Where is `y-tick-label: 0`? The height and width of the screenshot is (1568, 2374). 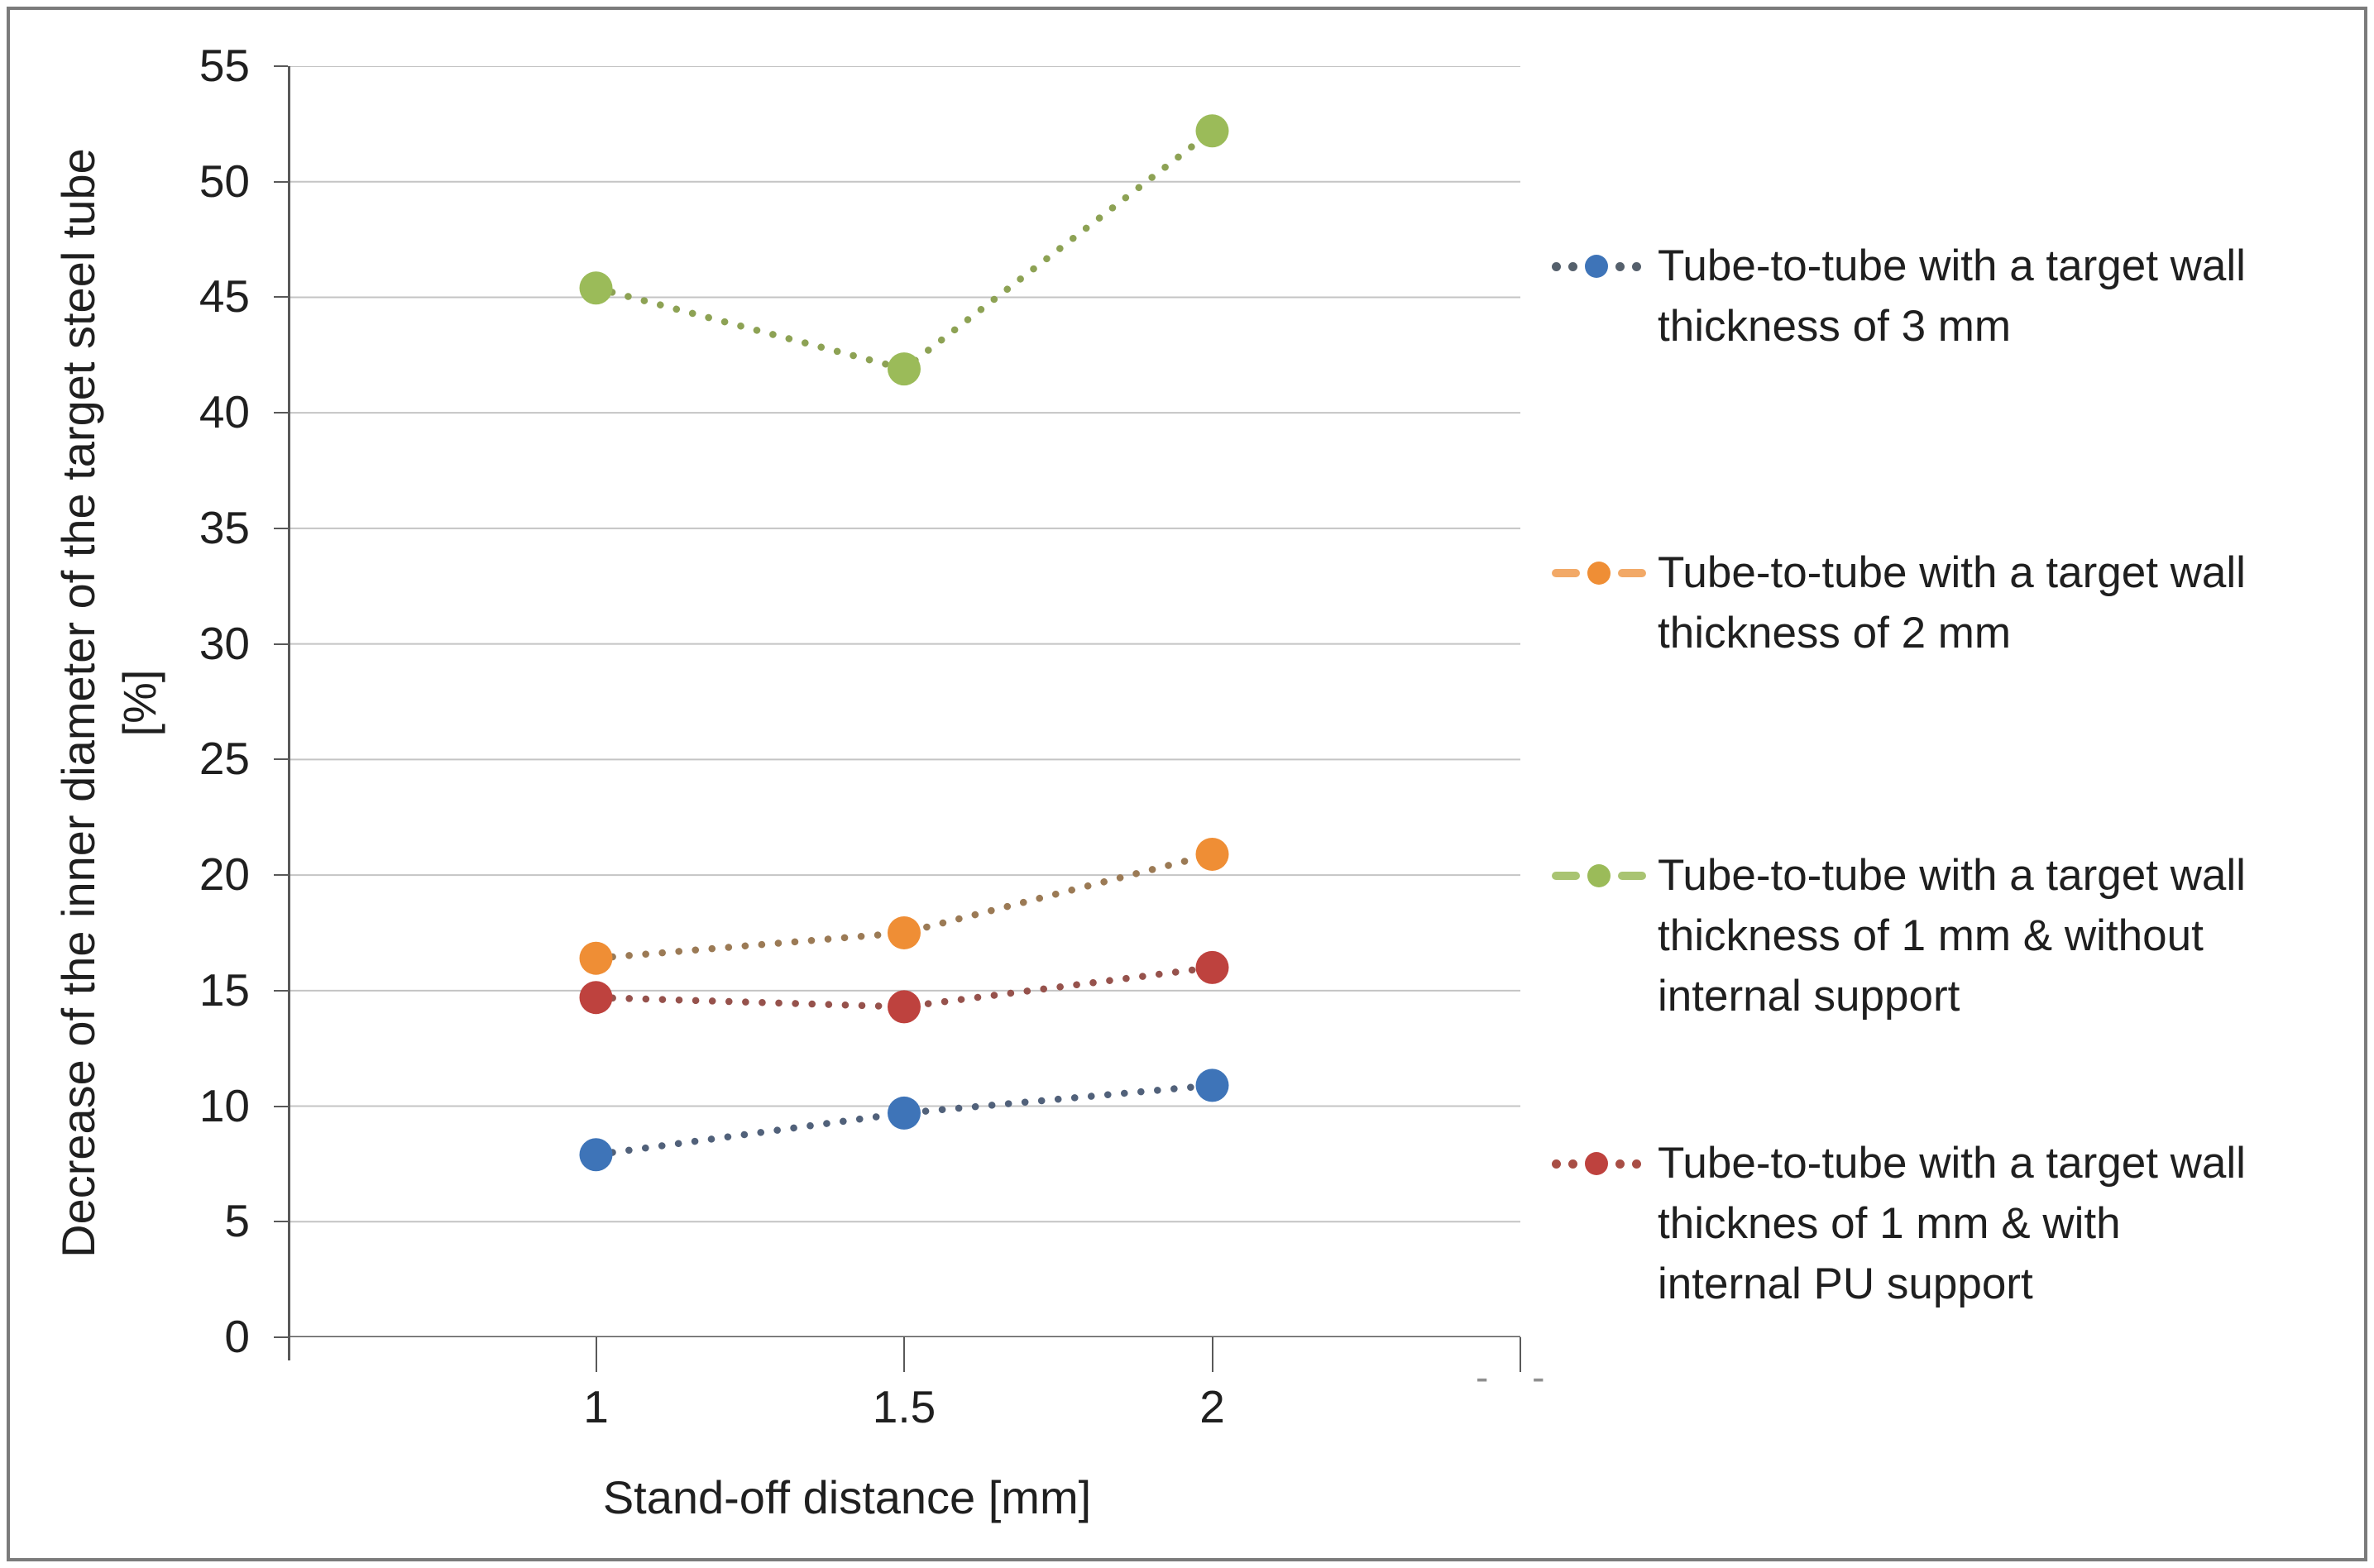 y-tick-label: 0 is located at coordinates (237, 1336).